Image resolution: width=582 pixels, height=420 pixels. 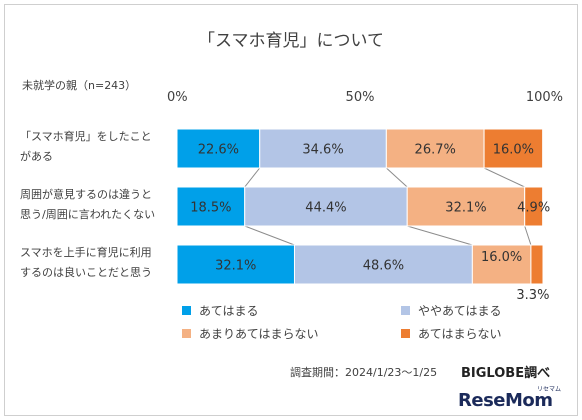 I want to click on legend-item: あてはまらない, so click(x=451, y=333).